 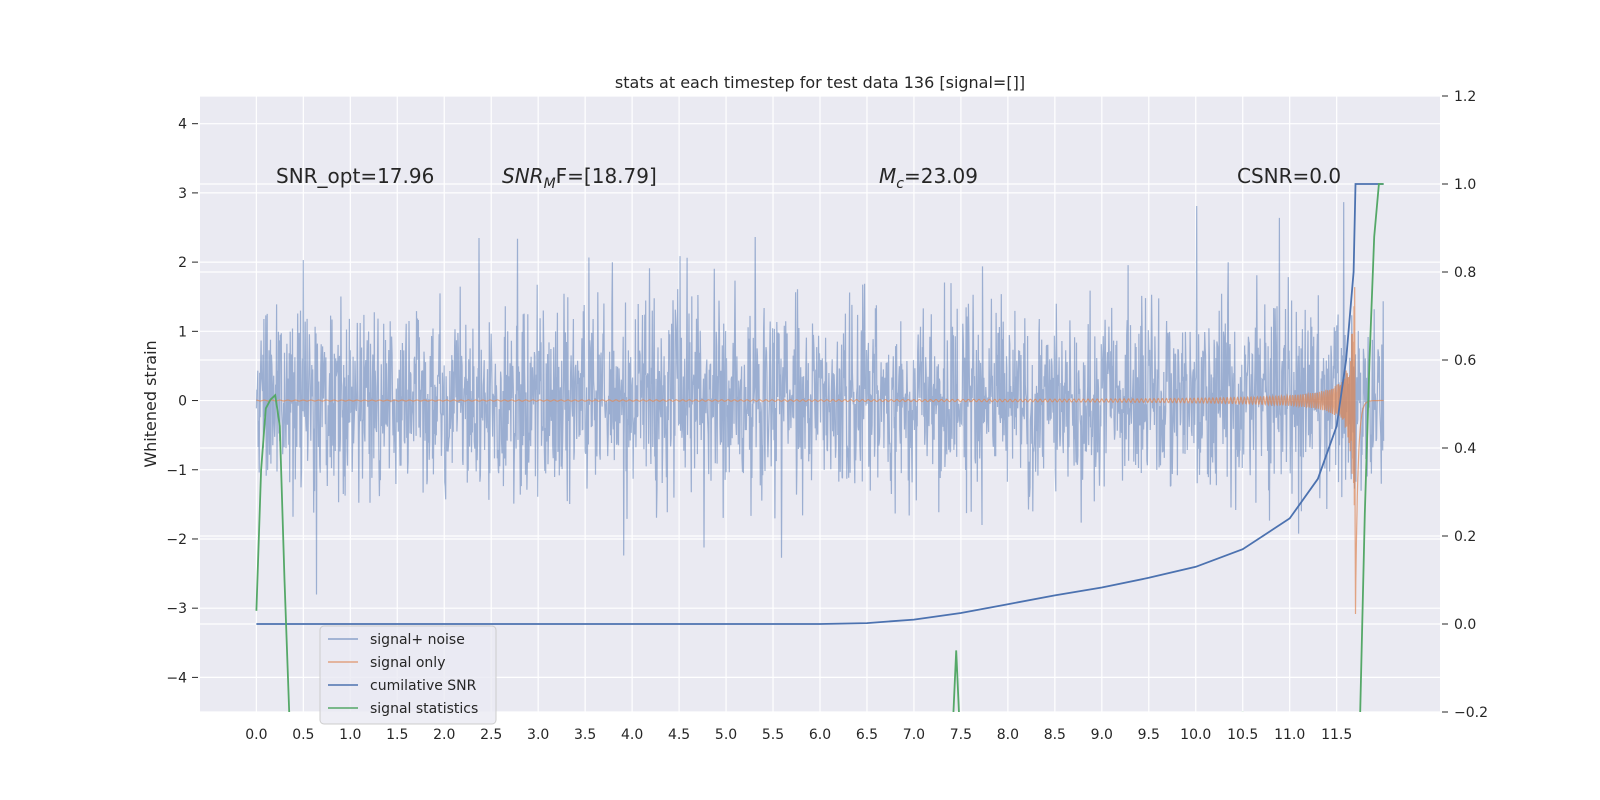 What do you see at coordinates (550, 184) in the screenshot?
I see `snr-mf-sub: M` at bounding box center [550, 184].